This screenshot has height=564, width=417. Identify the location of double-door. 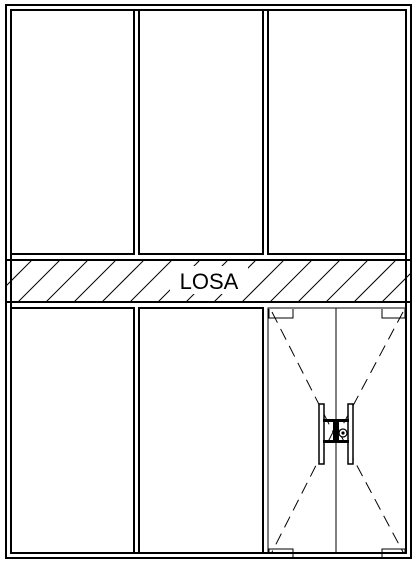
(337, 432).